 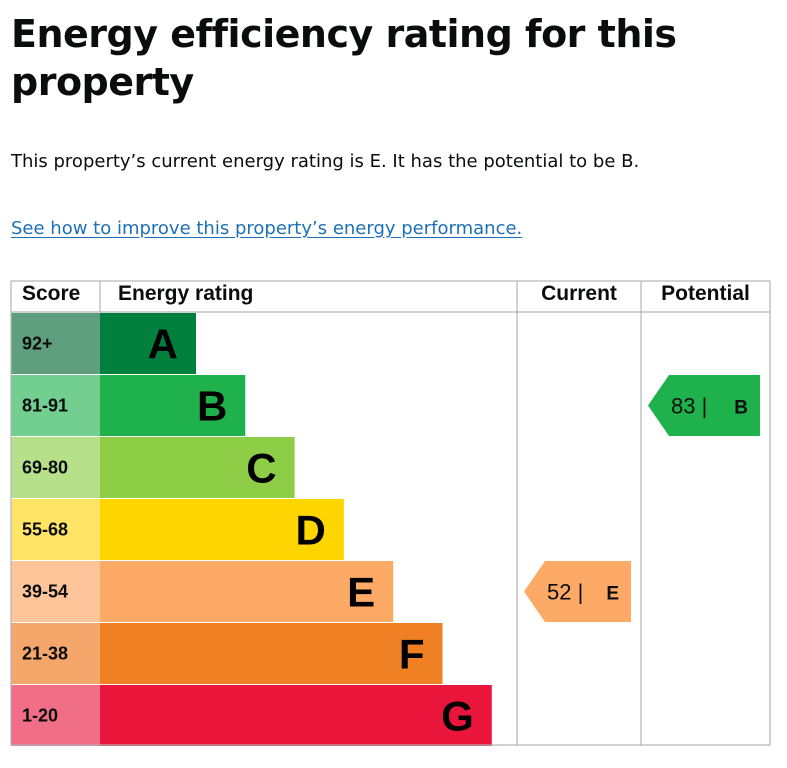 What do you see at coordinates (45, 468) in the screenshot?
I see `score-range-c: 69-80` at bounding box center [45, 468].